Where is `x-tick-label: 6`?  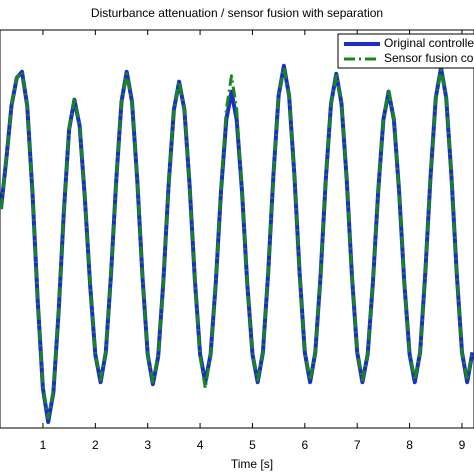 x-tick-label: 6 is located at coordinates (304, 445).